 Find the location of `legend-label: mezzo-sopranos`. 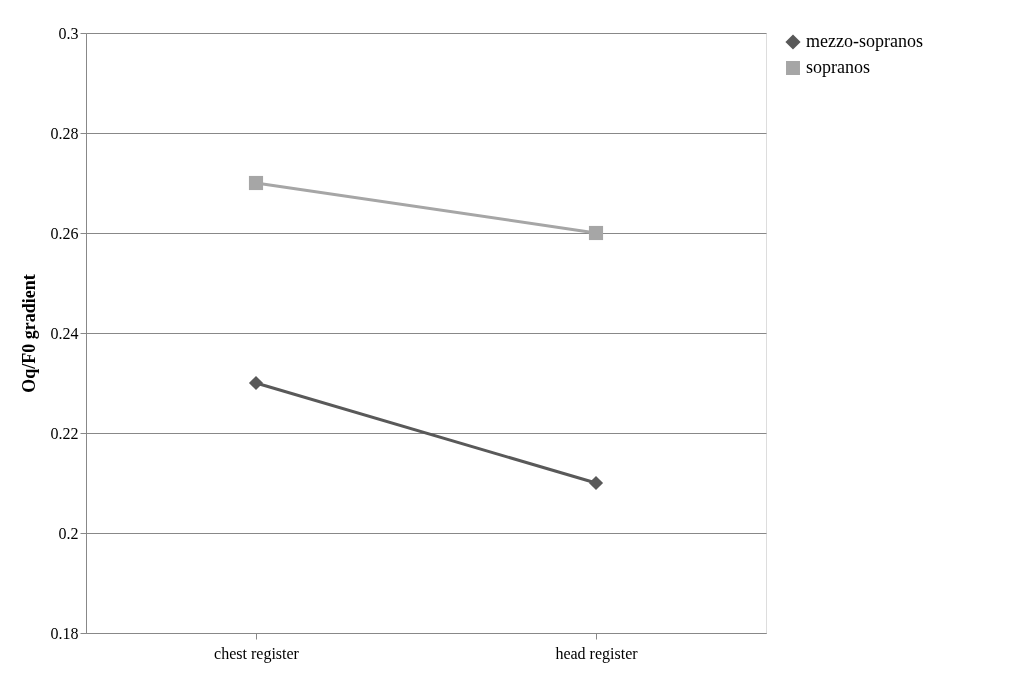

legend-label: mezzo-sopranos is located at coordinates (864, 41).